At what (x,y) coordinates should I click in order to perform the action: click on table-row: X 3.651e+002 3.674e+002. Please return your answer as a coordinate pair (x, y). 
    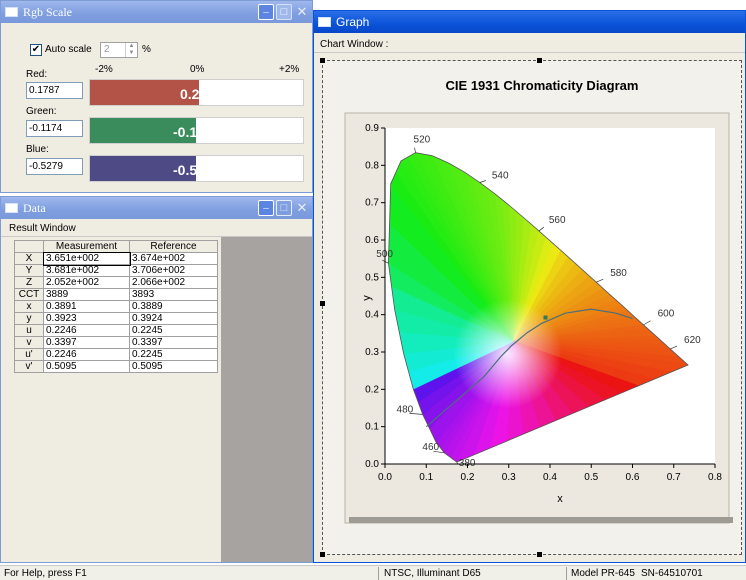
    Looking at the image, I should click on (116, 258).